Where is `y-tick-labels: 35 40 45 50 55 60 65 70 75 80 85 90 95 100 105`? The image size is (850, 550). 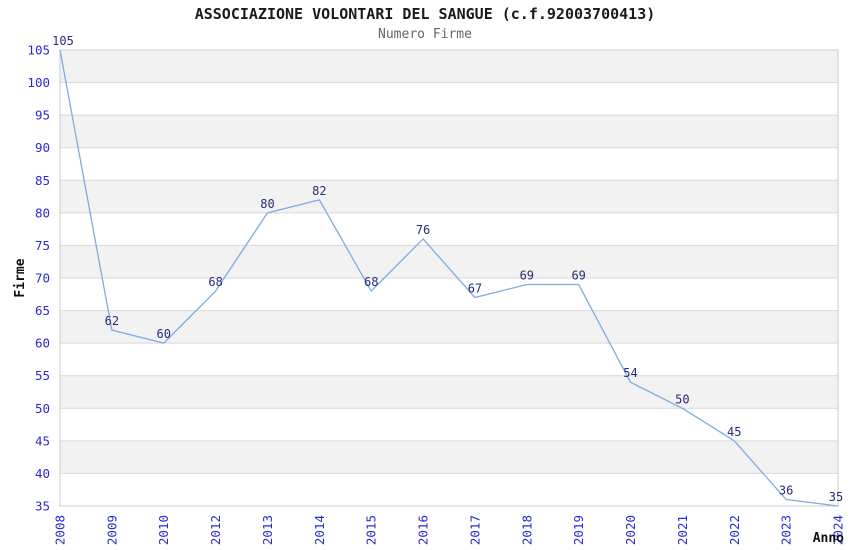
y-tick-labels: 35 40 45 50 55 60 65 70 75 80 85 90 95 100 105 is located at coordinates (38, 278).